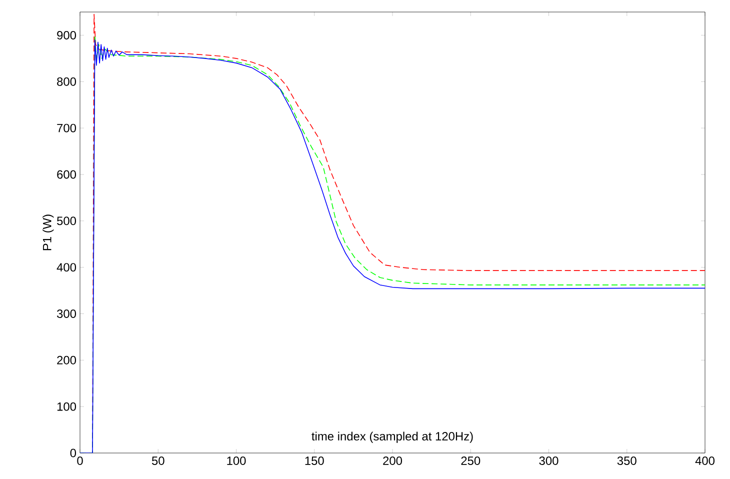 The image size is (730, 479). What do you see at coordinates (66, 35) in the screenshot?
I see `y-tick-label: 900` at bounding box center [66, 35].